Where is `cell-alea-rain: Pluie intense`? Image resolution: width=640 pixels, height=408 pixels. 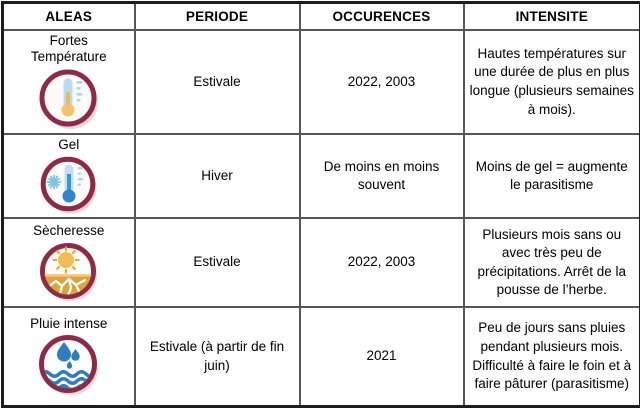
cell-alea-rain: Pluie intense is located at coordinates (69, 356).